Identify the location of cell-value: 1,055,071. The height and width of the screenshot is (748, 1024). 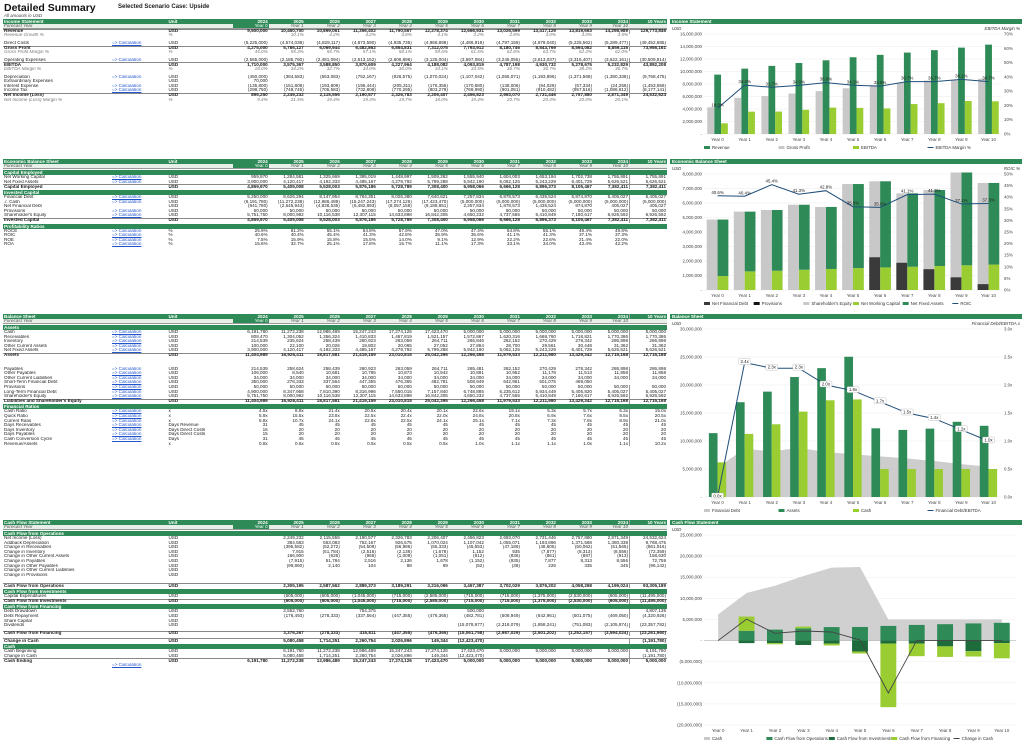
(509, 542).